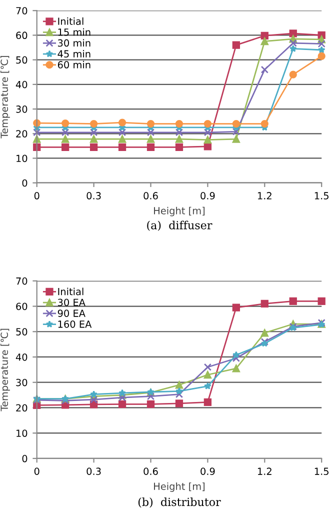 The image size is (335, 530). I want to click on legend-label: 30 EA, so click(72, 302).